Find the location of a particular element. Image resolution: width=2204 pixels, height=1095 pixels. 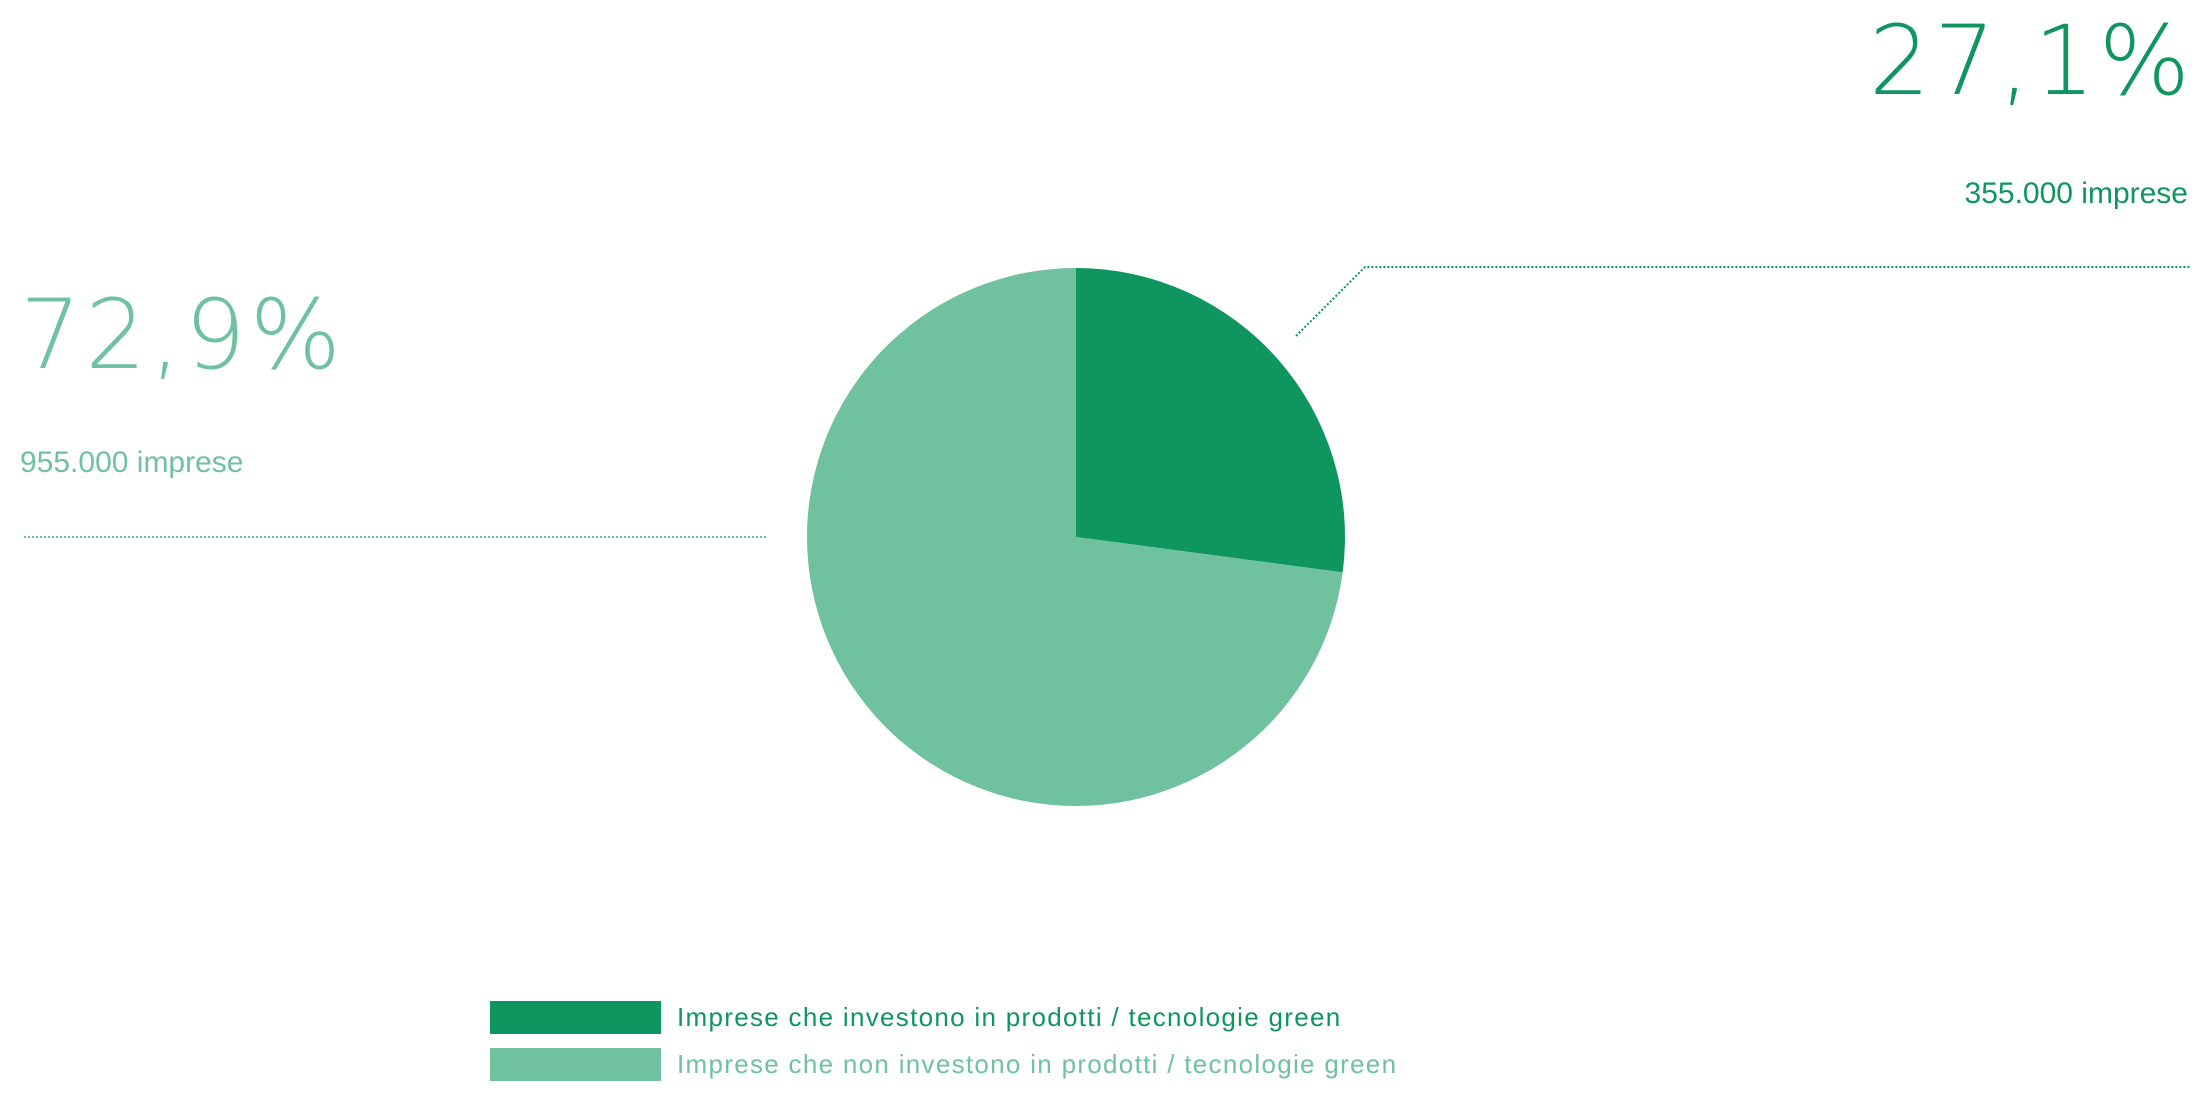

count-label-noinvest: 955.000 imprese is located at coordinates (131, 462).